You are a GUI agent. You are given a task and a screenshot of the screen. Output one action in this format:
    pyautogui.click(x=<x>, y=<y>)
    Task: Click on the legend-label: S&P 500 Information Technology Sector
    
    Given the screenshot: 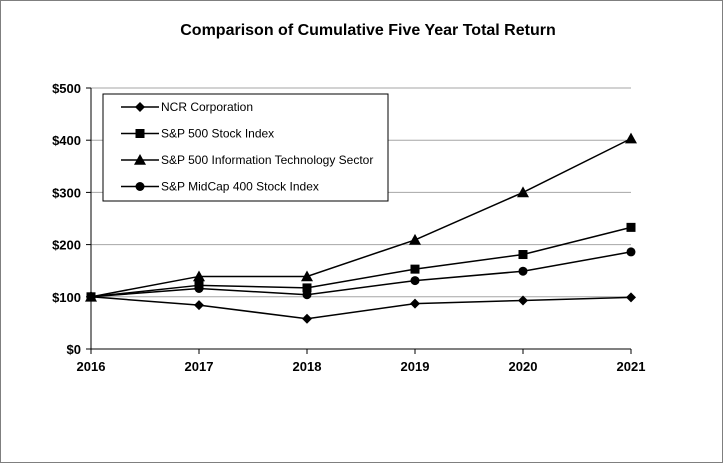 What is the action you would take?
    pyautogui.click(x=267, y=160)
    